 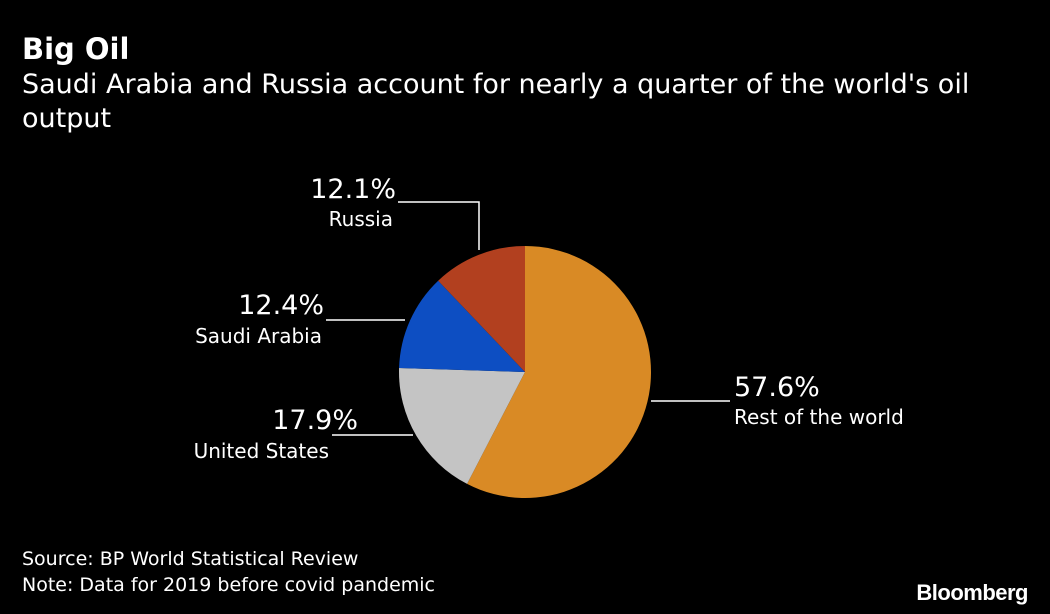 What do you see at coordinates (777, 387) in the screenshot?
I see `slice-value-label: 57.6%` at bounding box center [777, 387].